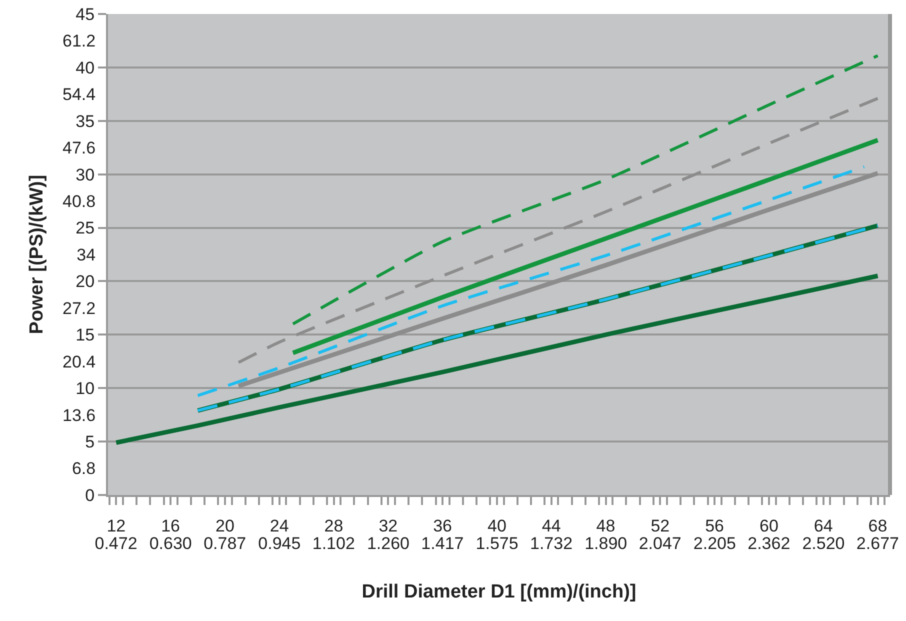 The height and width of the screenshot is (621, 906). I want to click on y-tick-label: 40, so click(85, 68).